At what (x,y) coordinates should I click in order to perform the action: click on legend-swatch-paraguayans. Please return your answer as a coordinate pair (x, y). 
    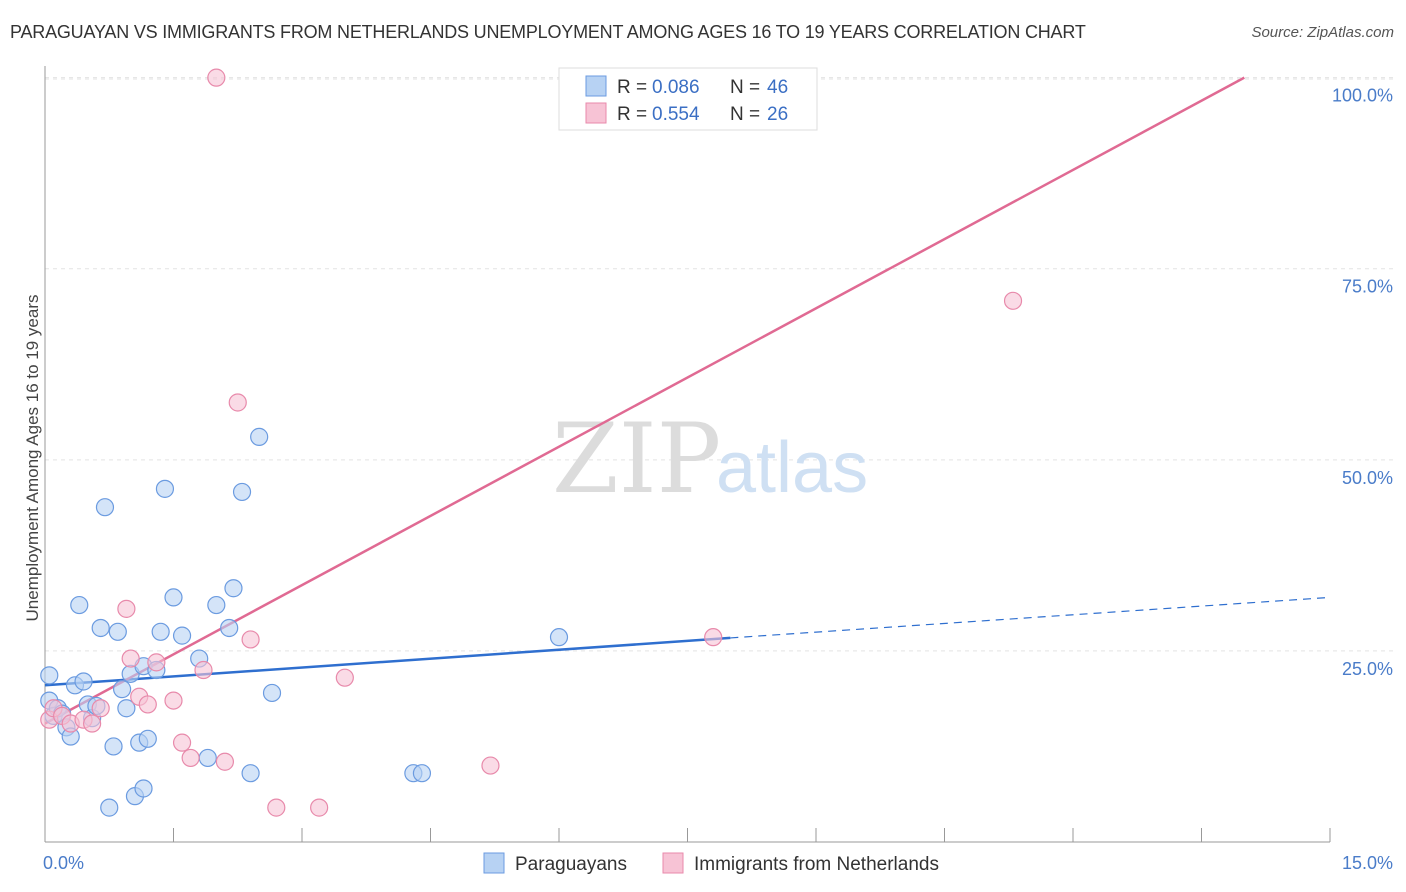
    Looking at the image, I should click on (596, 86).